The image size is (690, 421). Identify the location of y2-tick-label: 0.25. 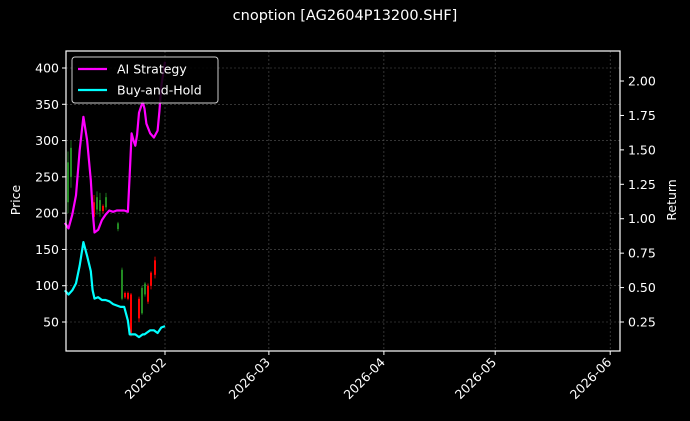
(642, 322).